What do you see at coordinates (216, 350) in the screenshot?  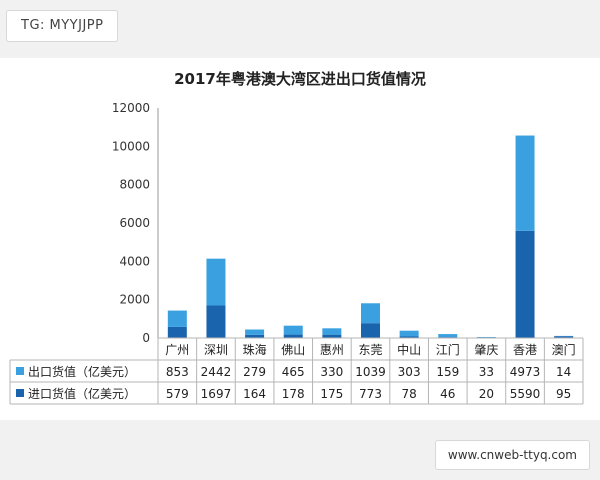 I see `category-label: 深圳` at bounding box center [216, 350].